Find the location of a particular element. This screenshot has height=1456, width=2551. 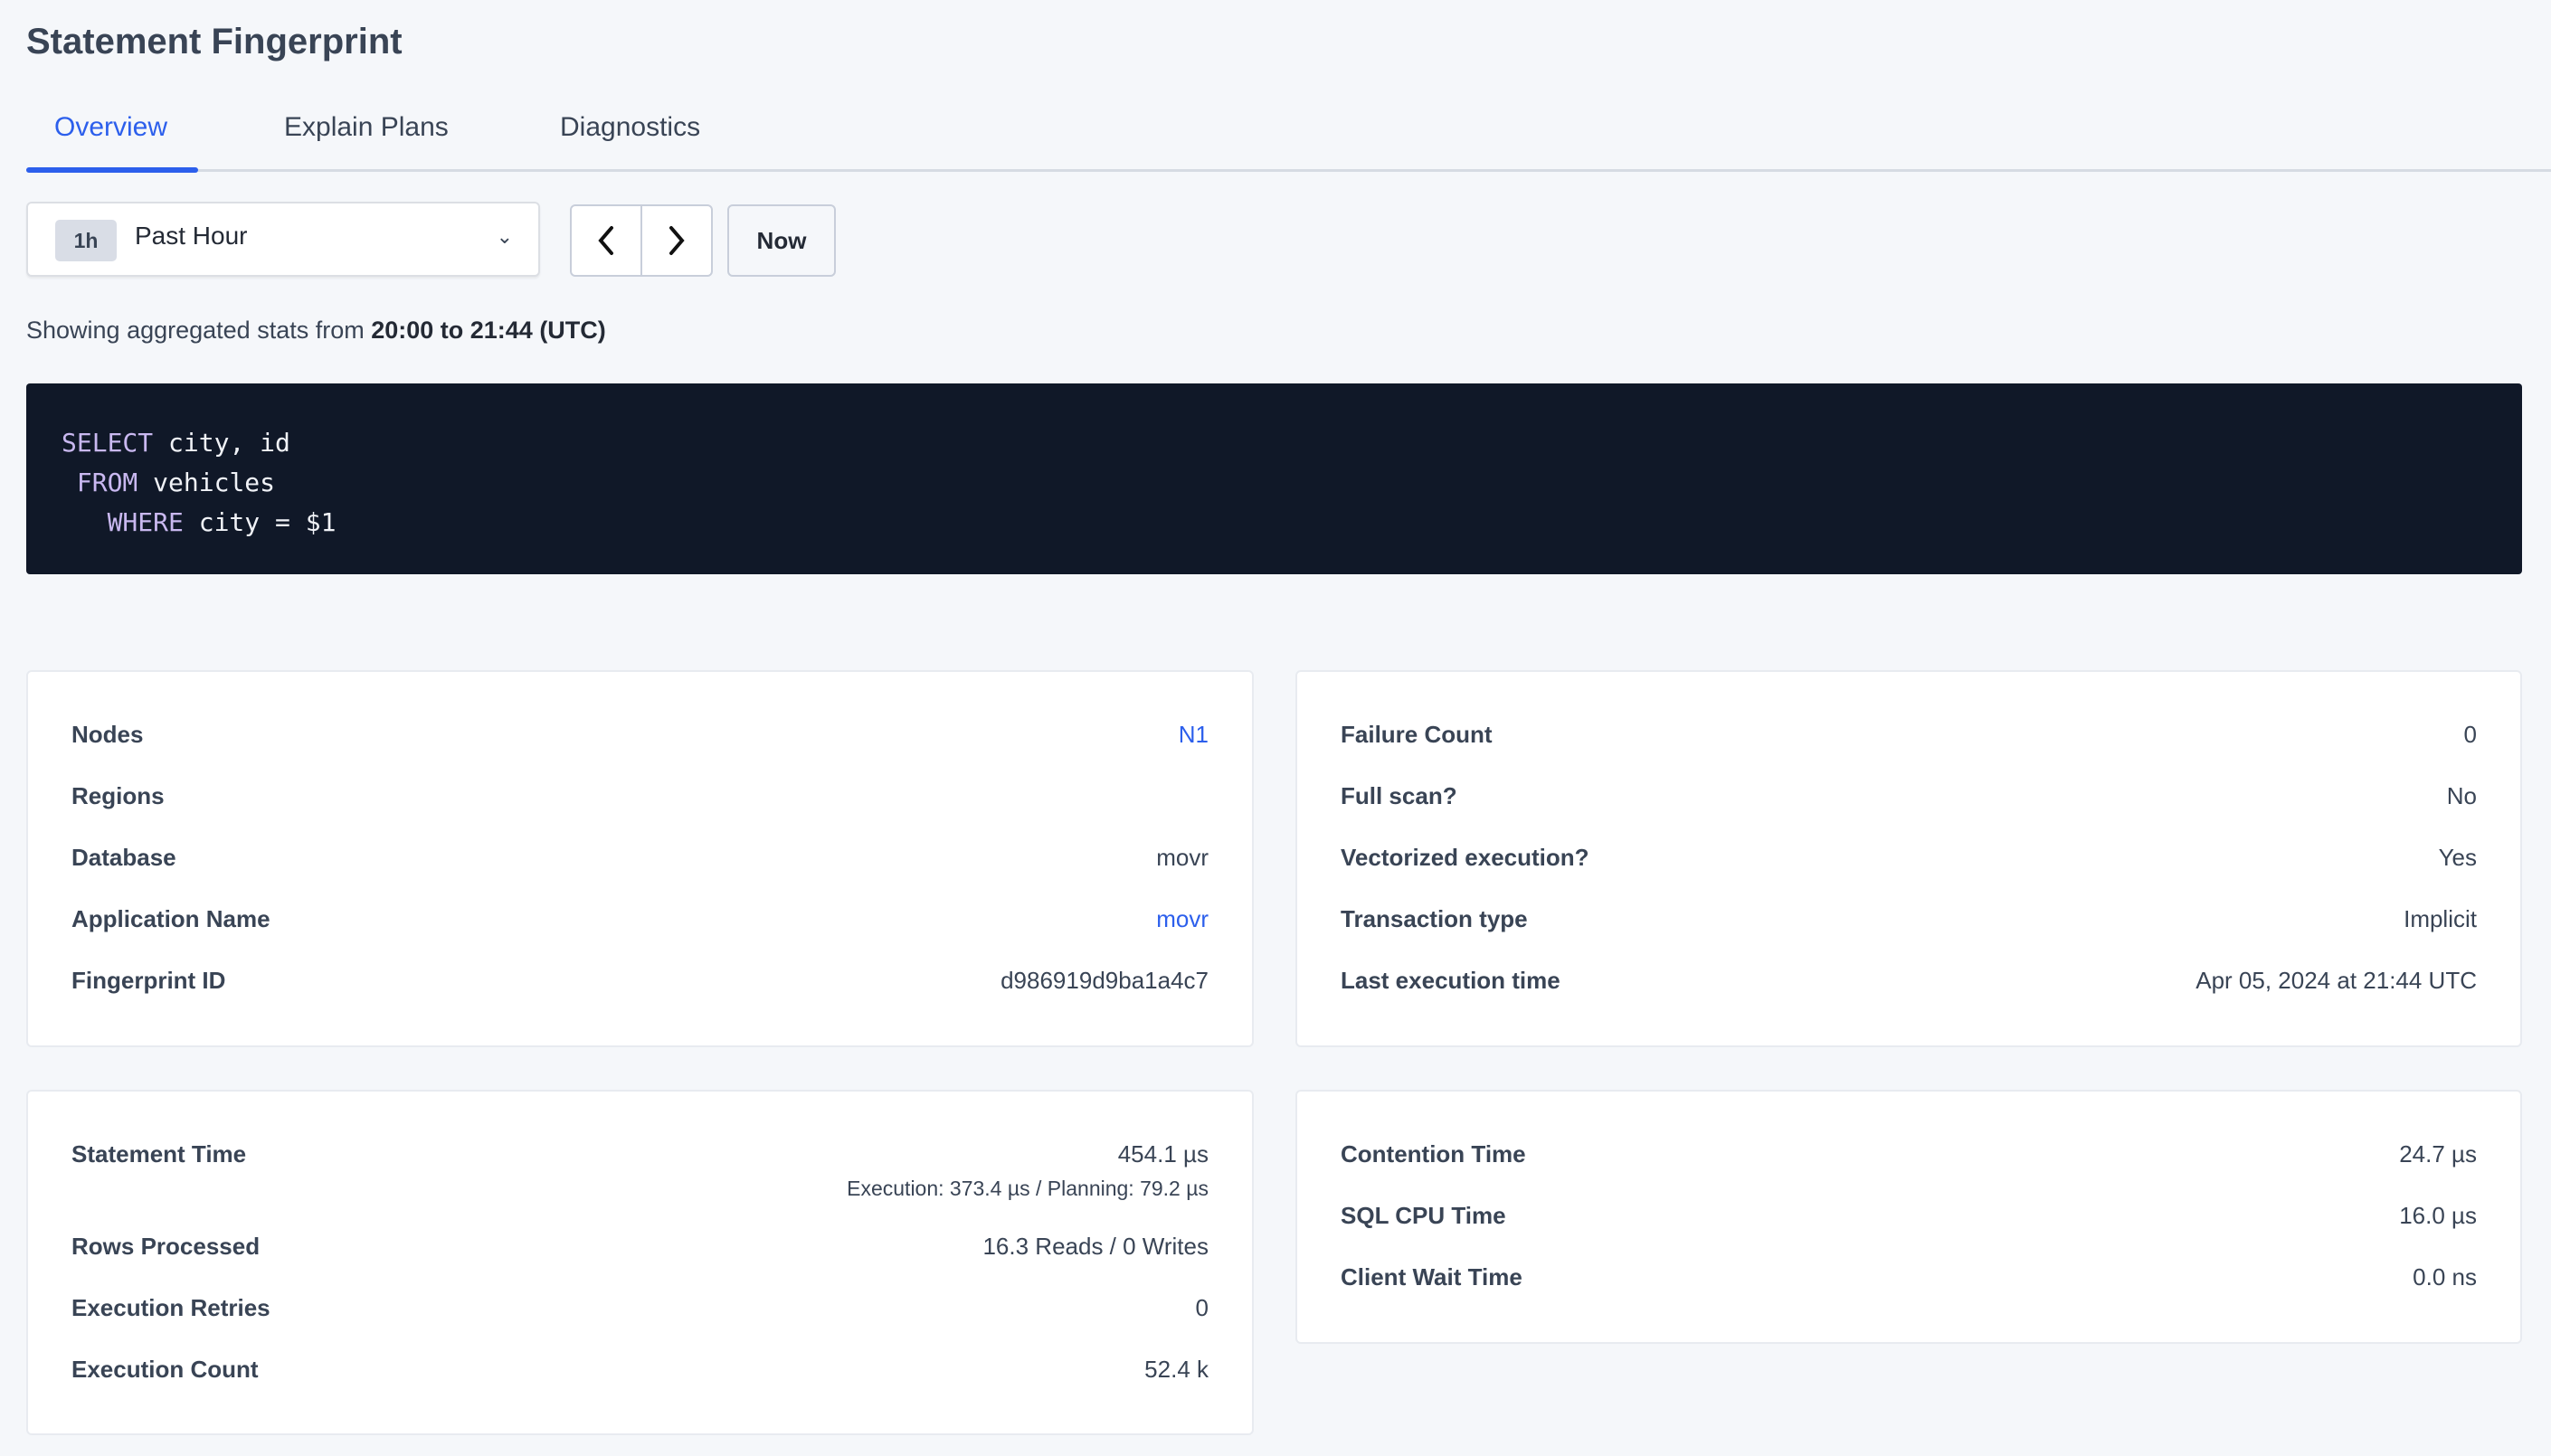

row-label: Vectorized execution? is located at coordinates (1465, 858).